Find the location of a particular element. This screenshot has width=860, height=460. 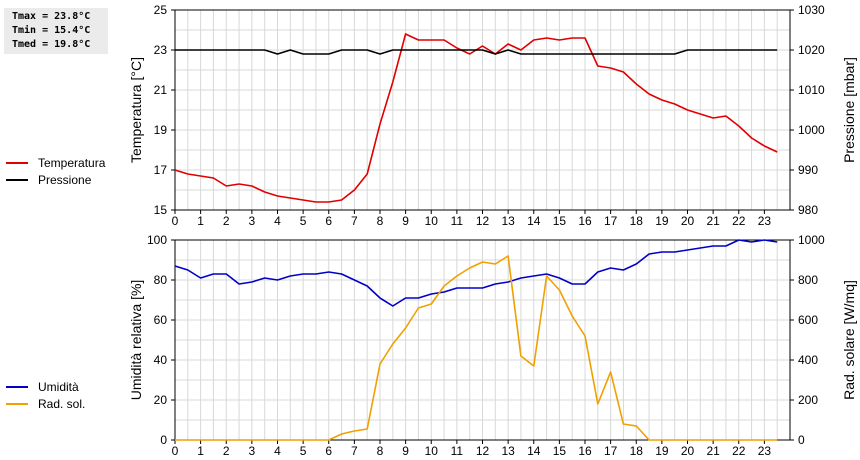

y-right-tick-label: 400 is located at coordinates (808, 360).